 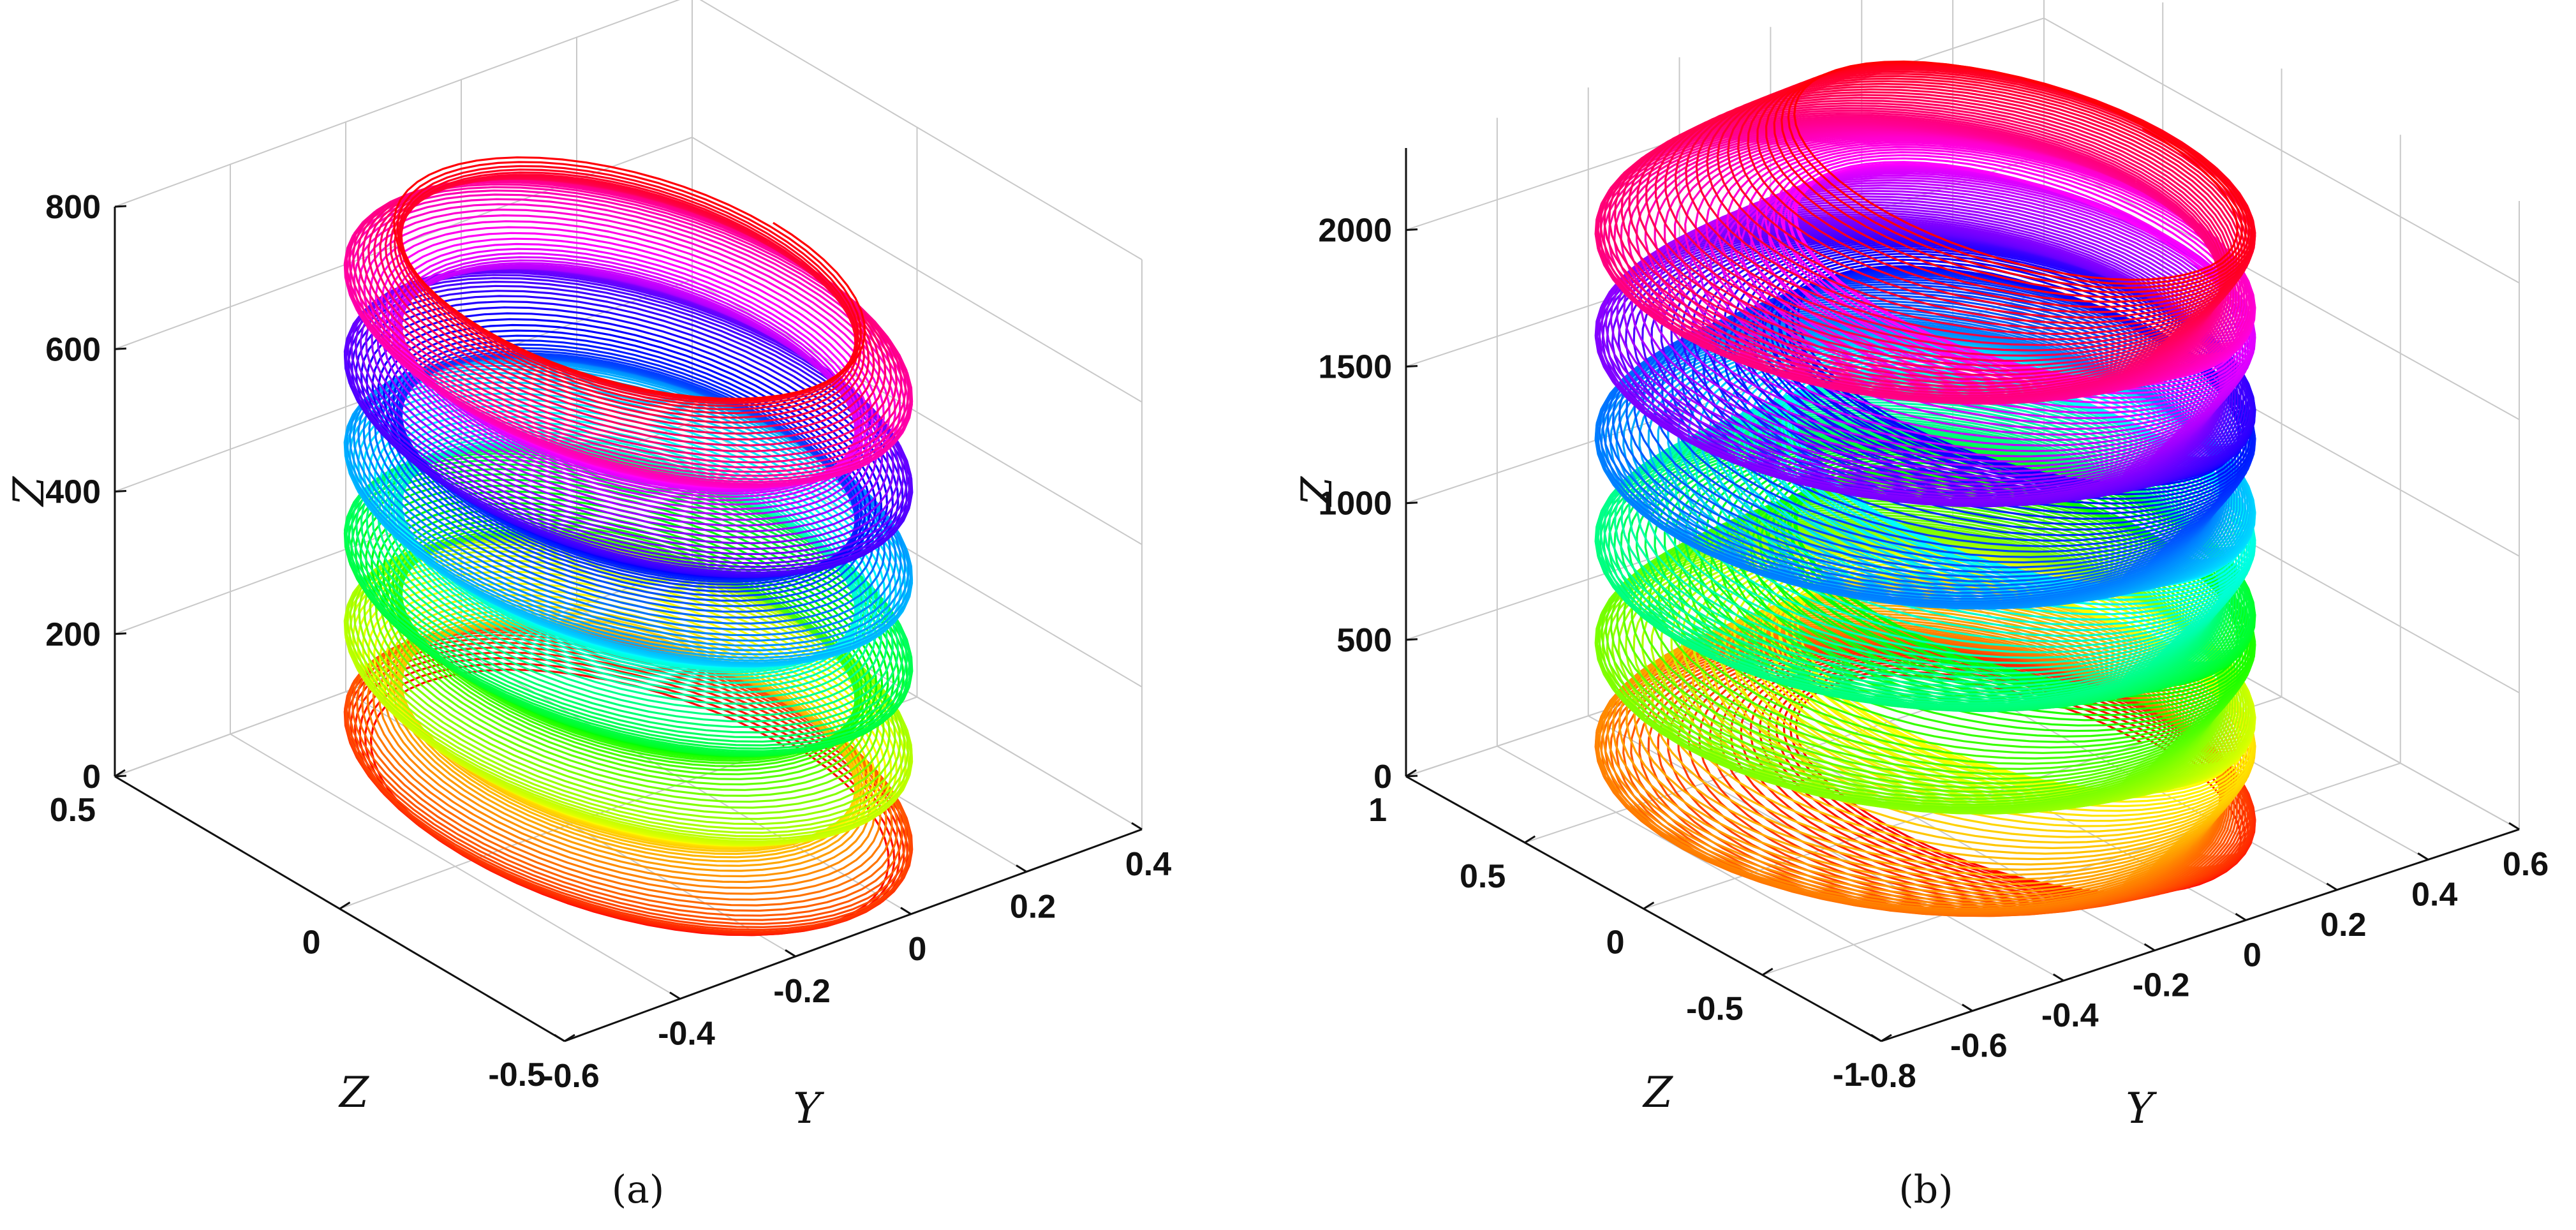 I want to click on z-axis-title: Z, so click(x=29, y=491).